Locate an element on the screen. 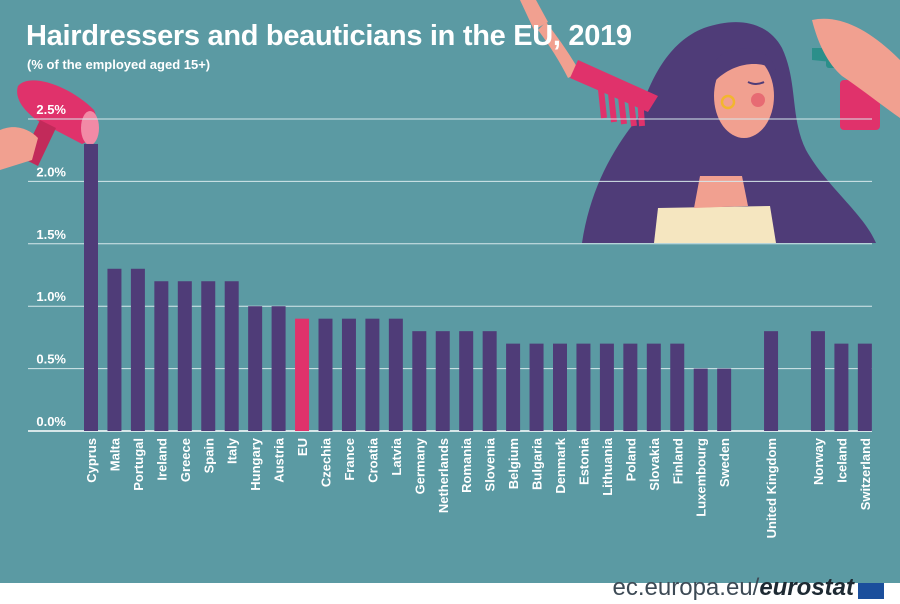  bar-latvia is located at coordinates (395, 374).